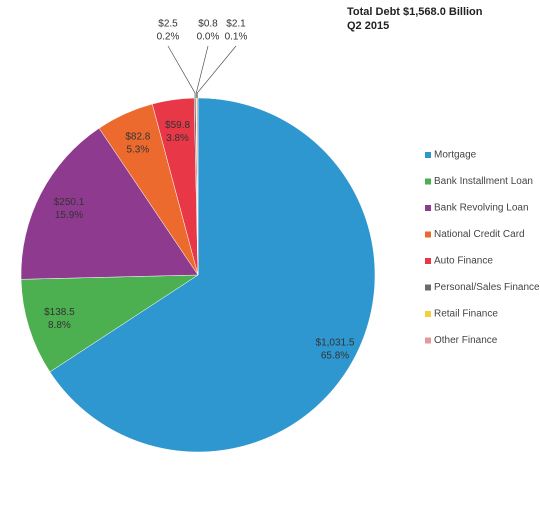 The height and width of the screenshot is (505, 540). Describe the element at coordinates (455, 155) in the screenshot. I see `legend-label: Mortgage` at that location.